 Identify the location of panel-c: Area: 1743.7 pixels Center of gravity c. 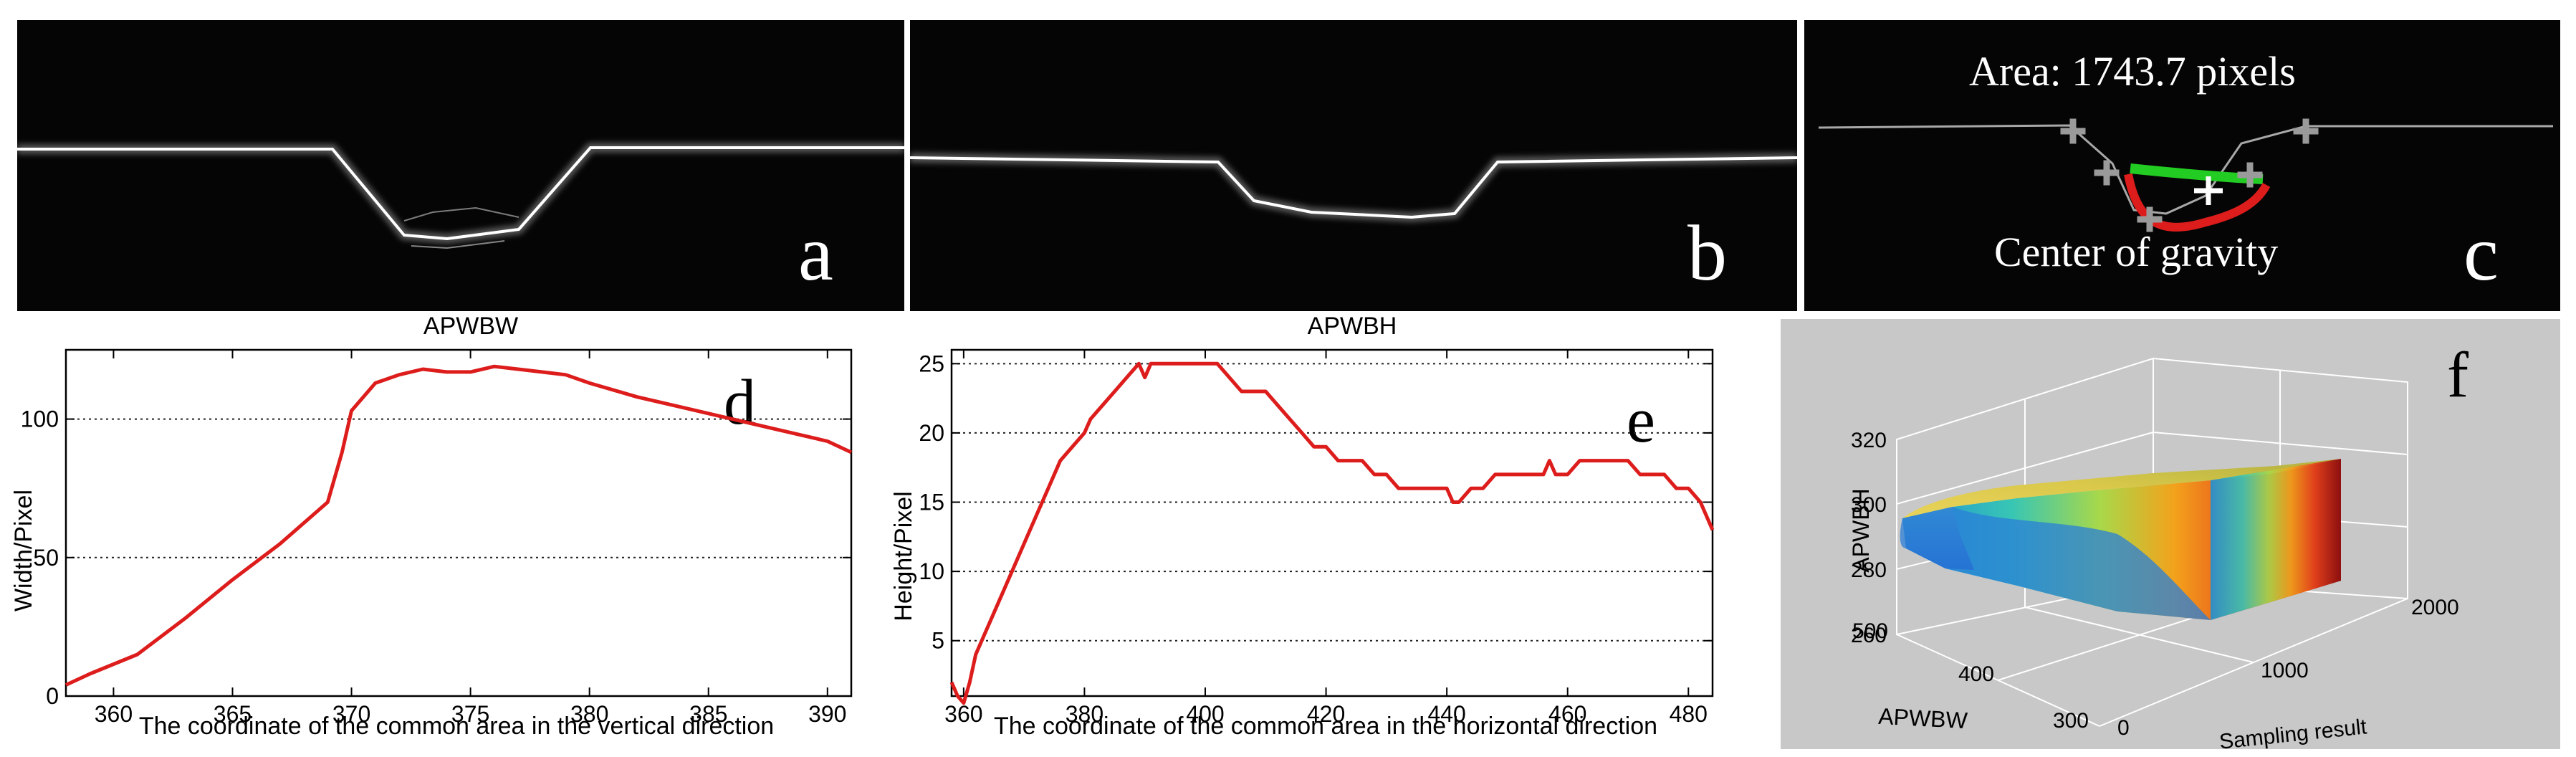
(2182, 165).